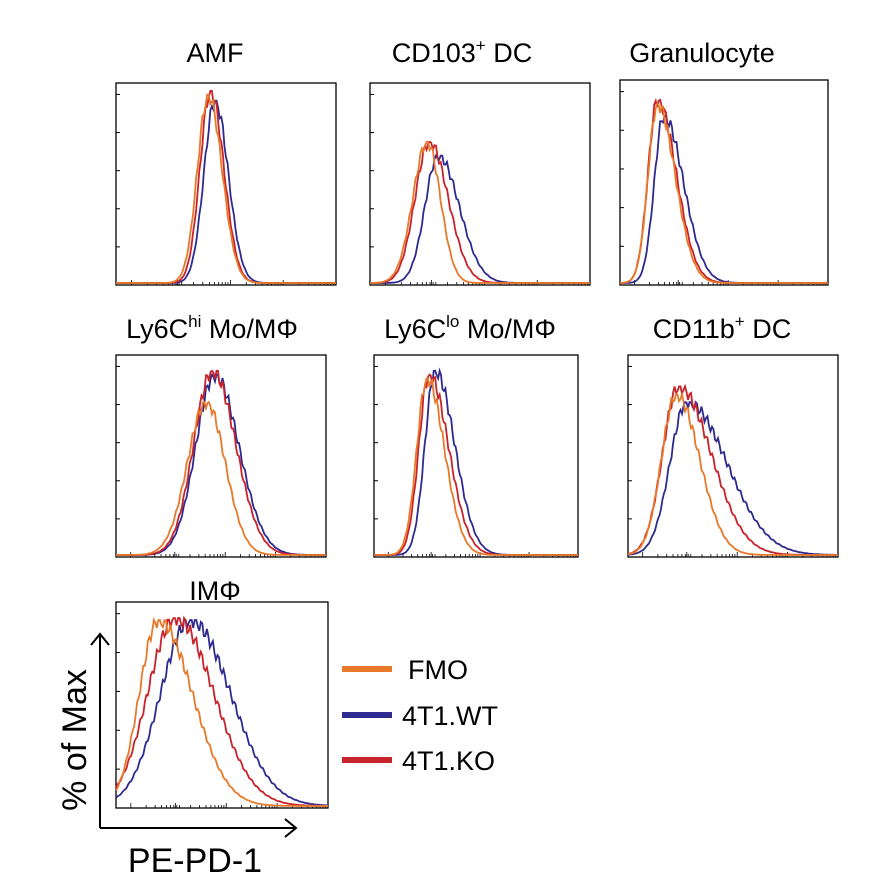 This screenshot has height=882, width=881. Describe the element at coordinates (470, 328) in the screenshot. I see `panel-title-ly6clo: Ly6Clo Mo/MΦ` at that location.